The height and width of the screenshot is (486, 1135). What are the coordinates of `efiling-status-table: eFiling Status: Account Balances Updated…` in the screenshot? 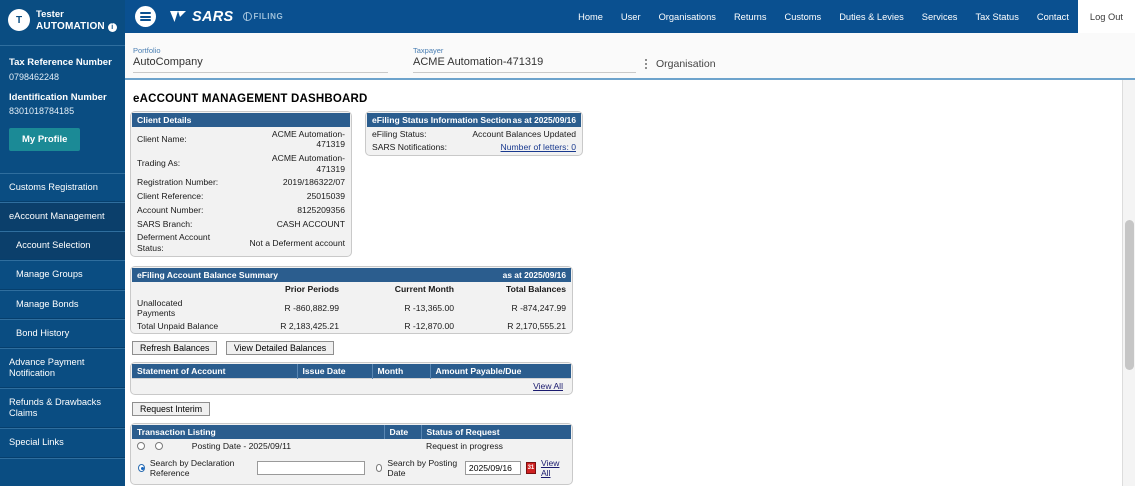 It's located at (474, 140).